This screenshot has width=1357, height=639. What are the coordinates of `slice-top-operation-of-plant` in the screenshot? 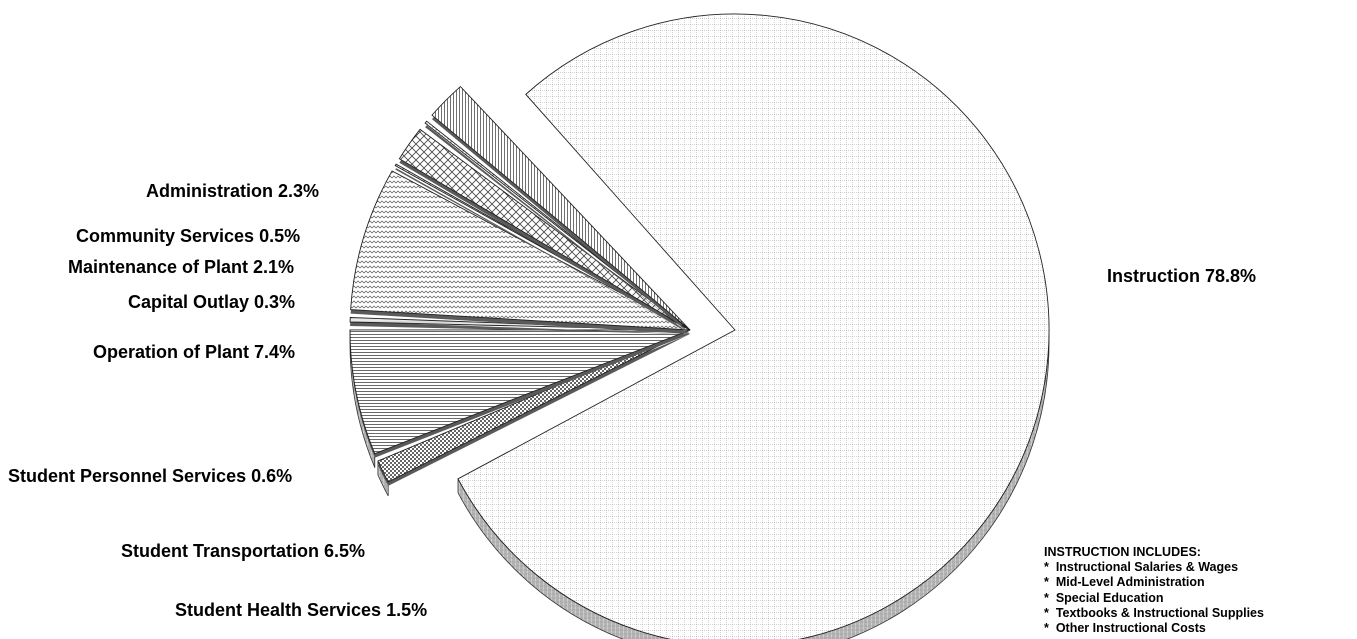 It's located at (520, 250).